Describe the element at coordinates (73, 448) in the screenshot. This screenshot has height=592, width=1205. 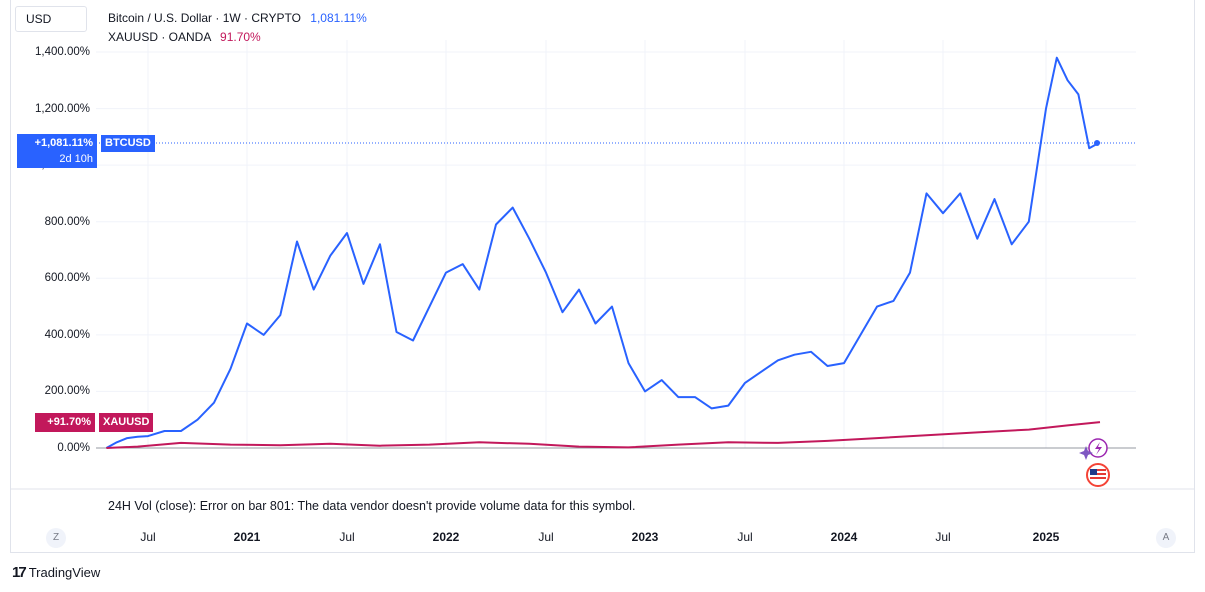
I see `y-tick-label: 0.00%` at that location.